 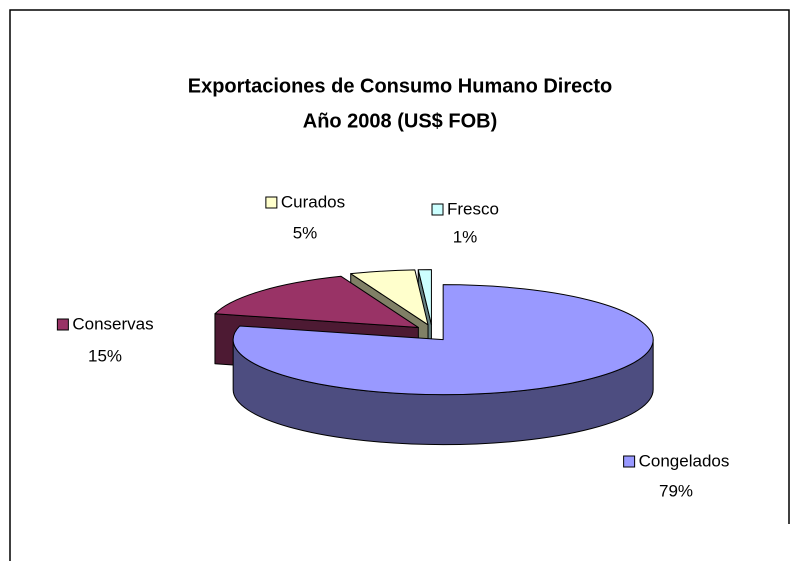 I want to click on slice-label: Fresco, so click(x=473, y=208).